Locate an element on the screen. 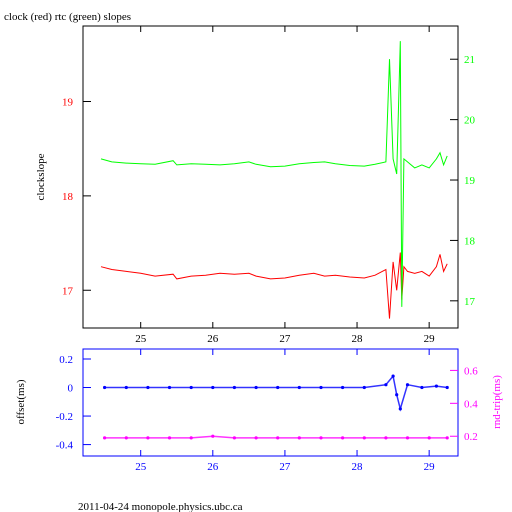 The height and width of the screenshot is (512, 512). bottom-series-points is located at coordinates (276, 407).